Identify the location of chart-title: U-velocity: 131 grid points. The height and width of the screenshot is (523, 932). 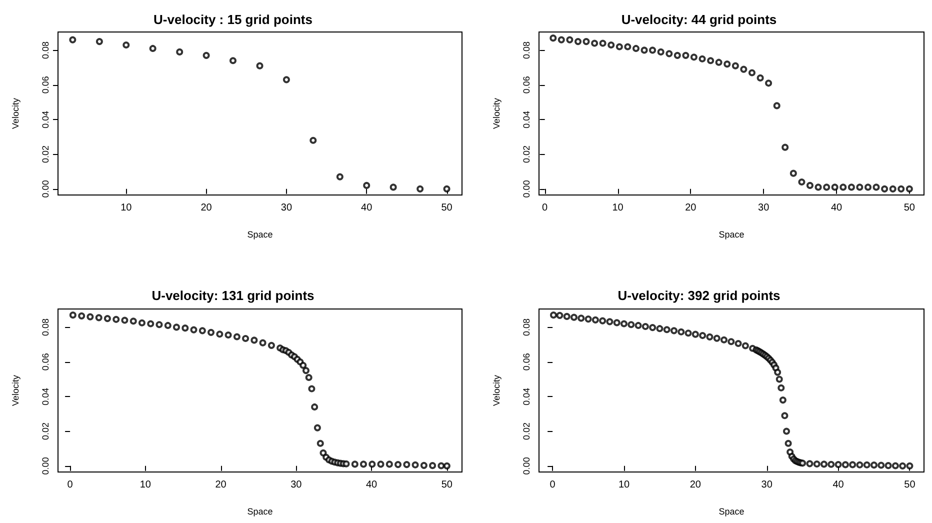
(233, 295).